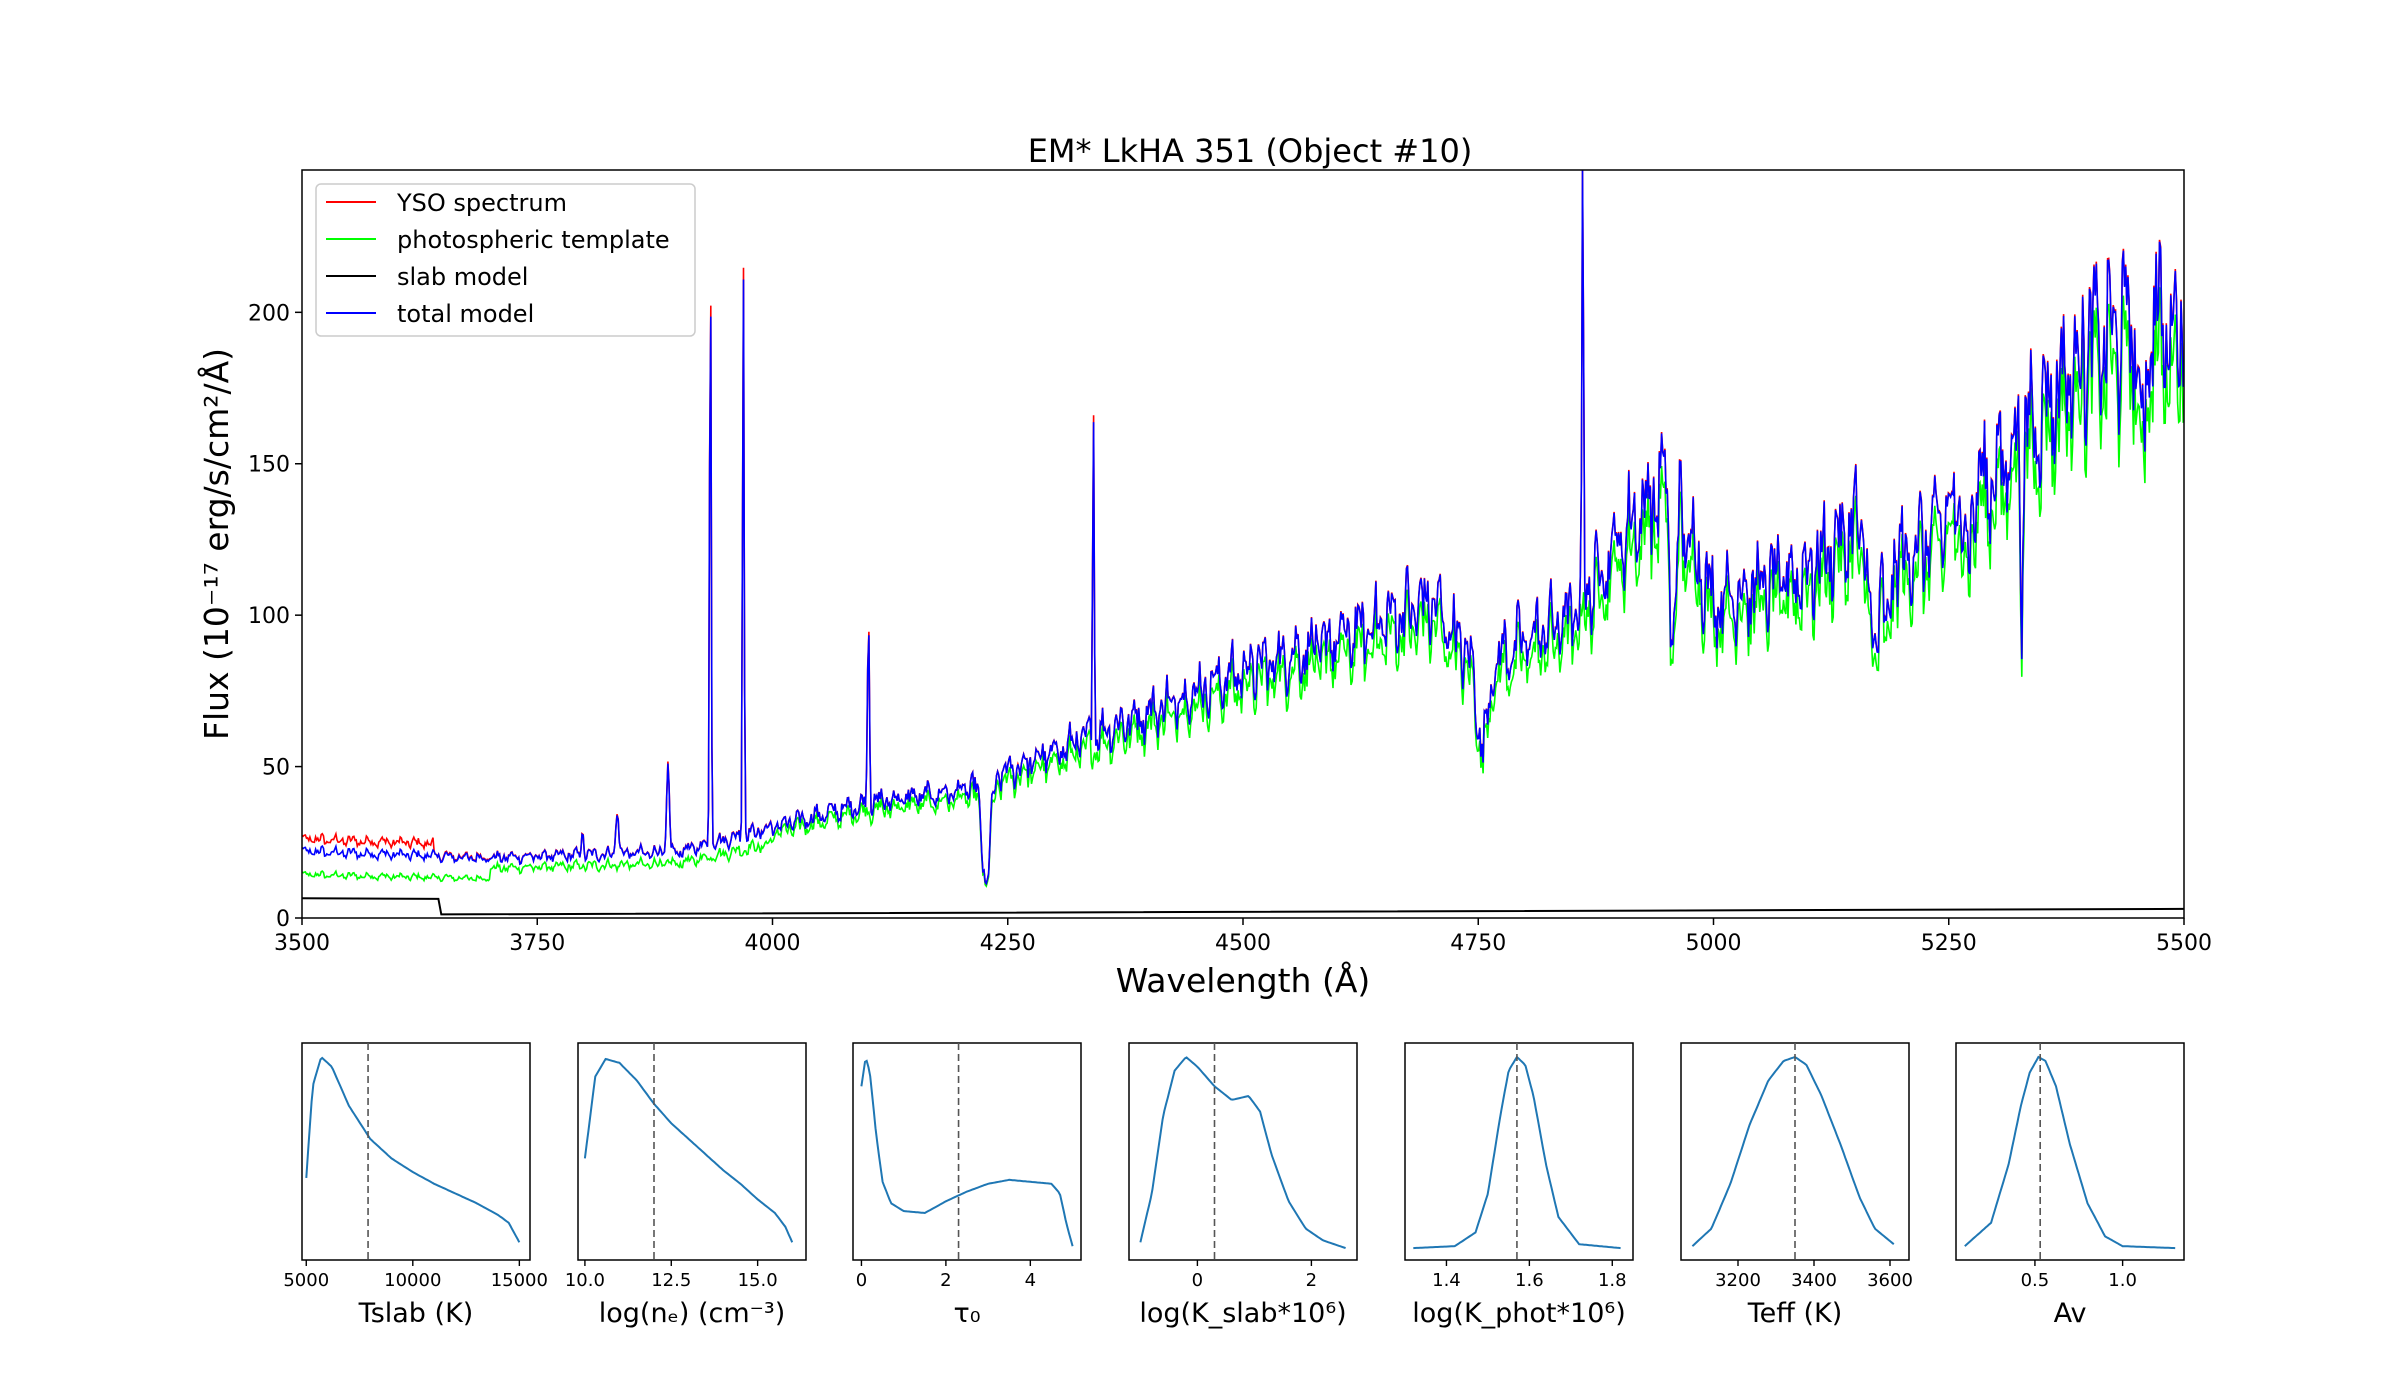 The width and height of the screenshot is (2400, 1400). Describe the element at coordinates (2122, 1280) in the screenshot. I see `posterior-tick-label: 1.0` at that location.